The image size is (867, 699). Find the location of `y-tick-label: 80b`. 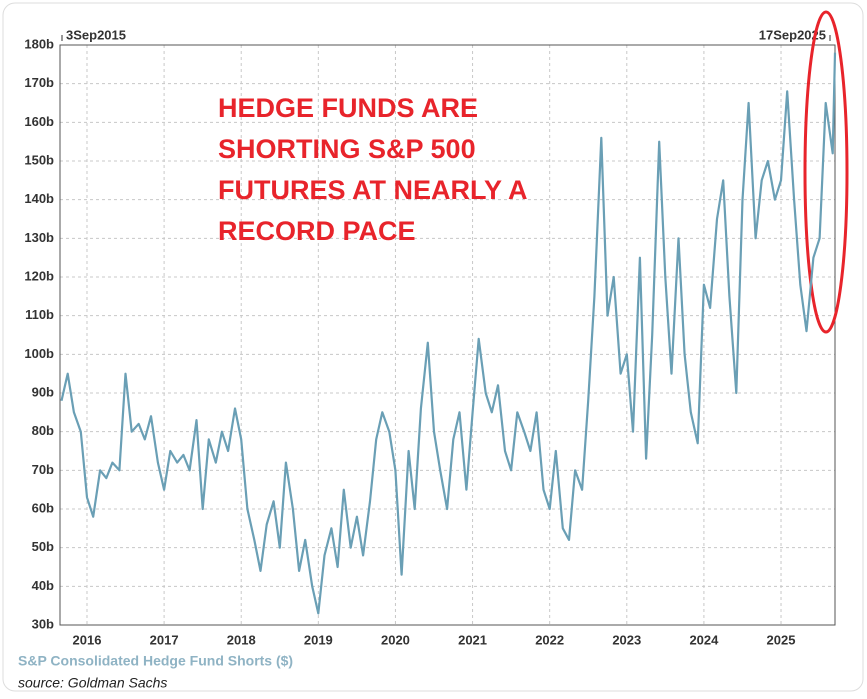

y-tick-label: 80b is located at coordinates (43, 430).